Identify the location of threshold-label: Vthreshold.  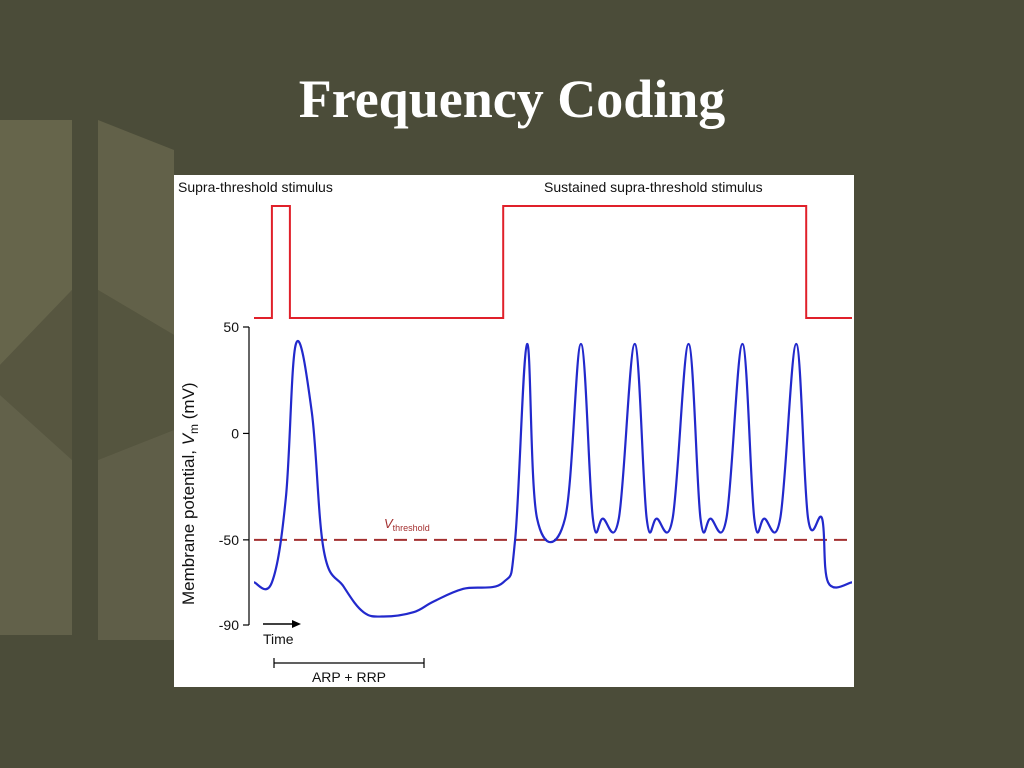
(407, 524).